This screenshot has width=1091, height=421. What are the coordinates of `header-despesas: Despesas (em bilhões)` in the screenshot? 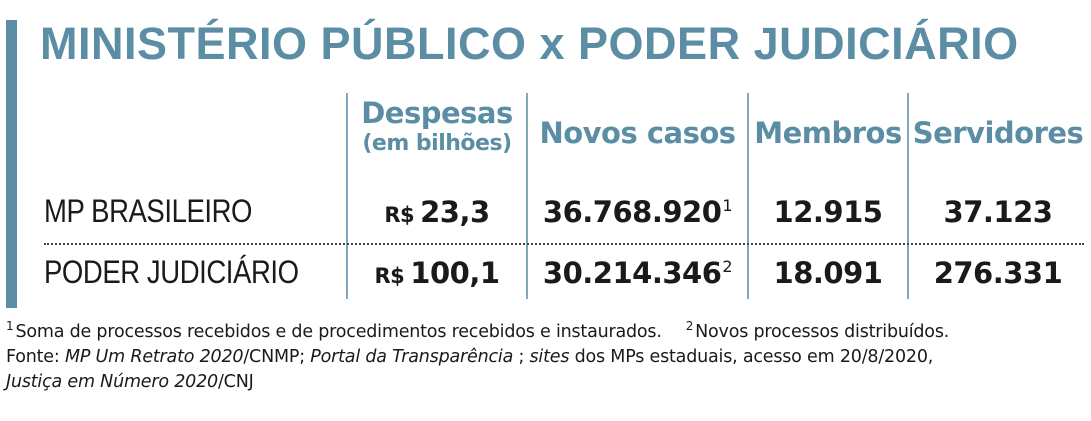 It's located at (437, 127).